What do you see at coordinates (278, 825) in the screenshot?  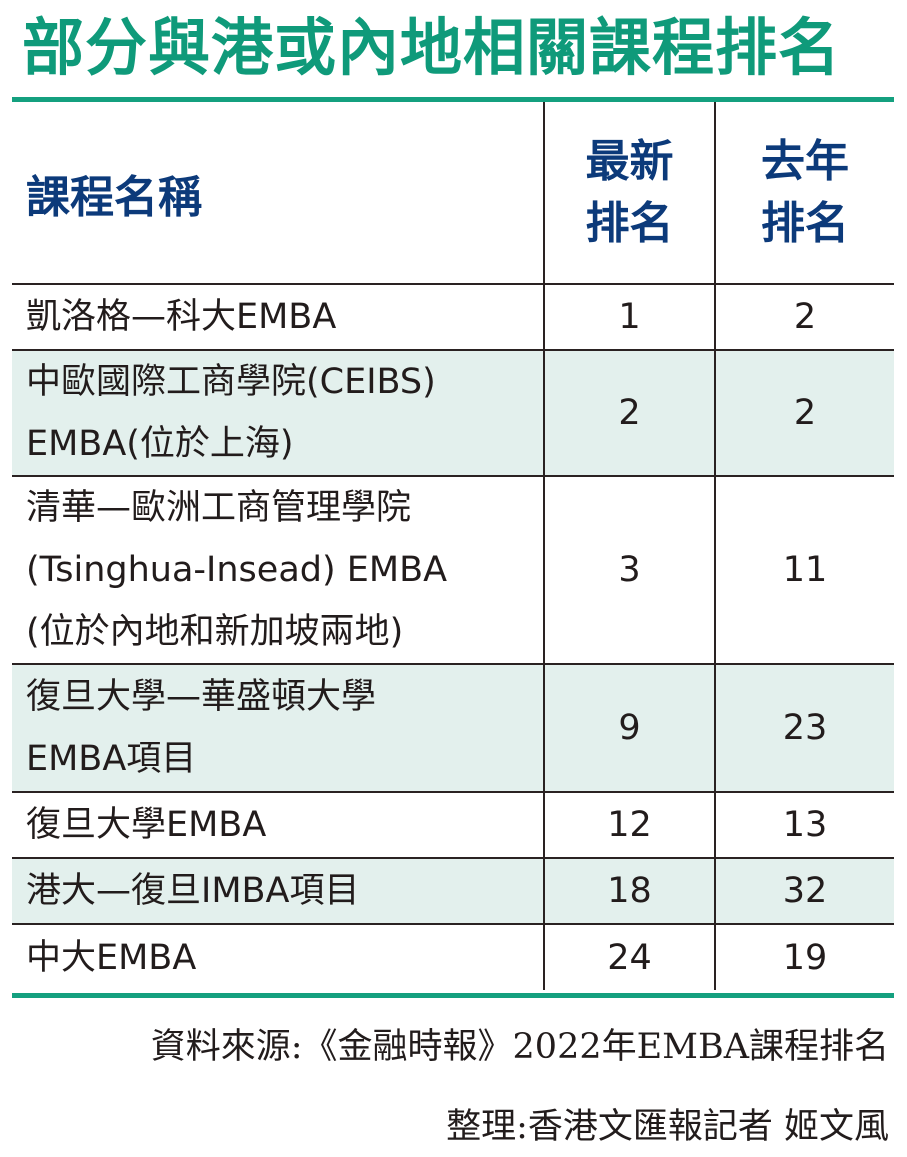 I see `course-name: 復旦大學EMBA` at bounding box center [278, 825].